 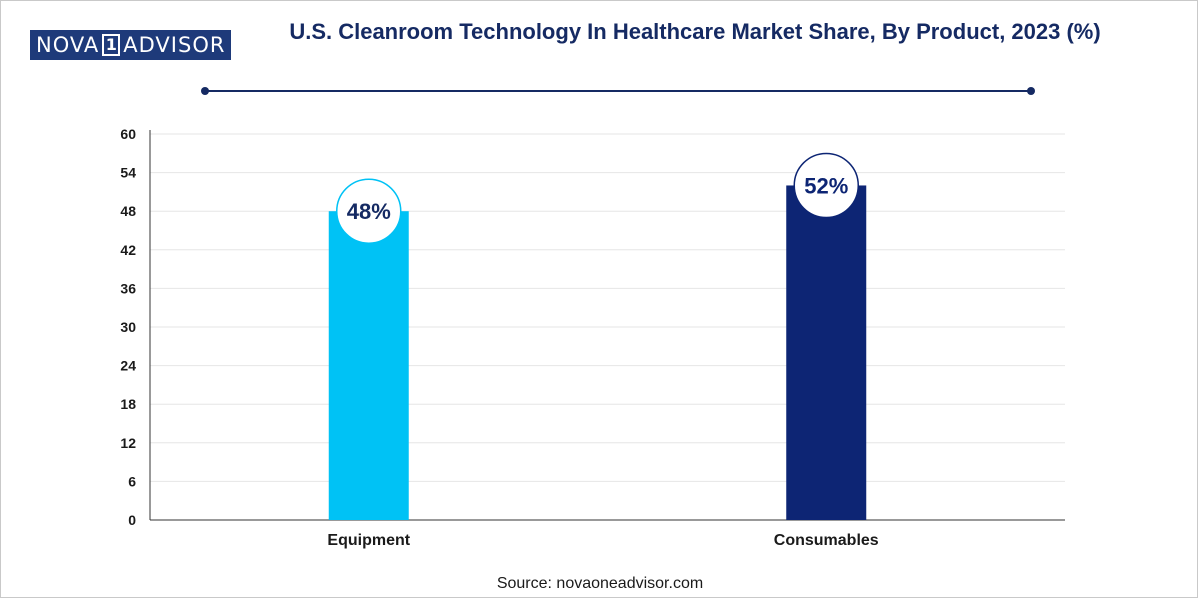 What do you see at coordinates (600, 583) in the screenshot?
I see `source-note: Source: novaoneadvisor.com` at bounding box center [600, 583].